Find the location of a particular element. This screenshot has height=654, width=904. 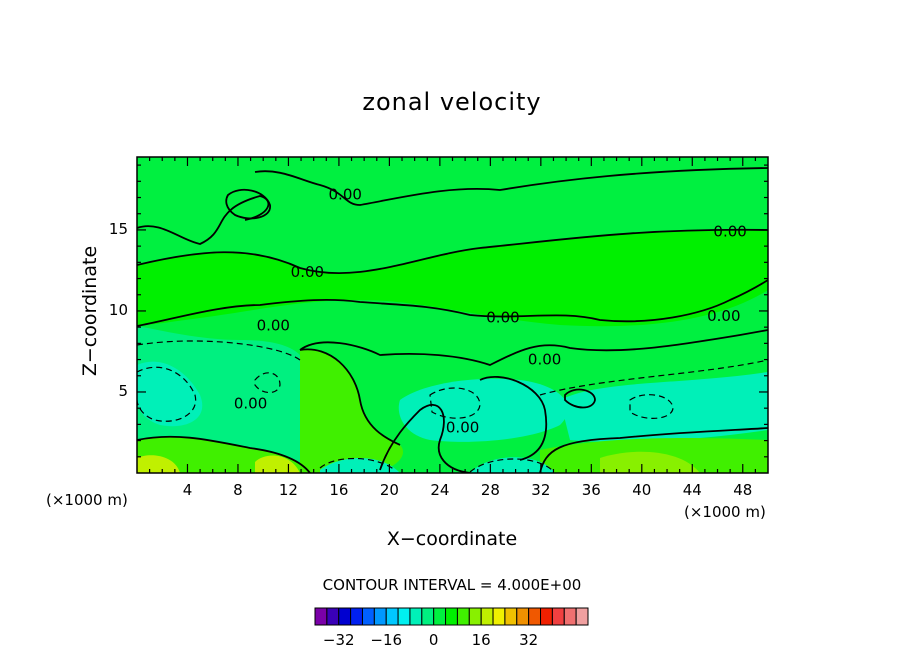

contour-region-cyan-mid is located at coordinates (483, 410).